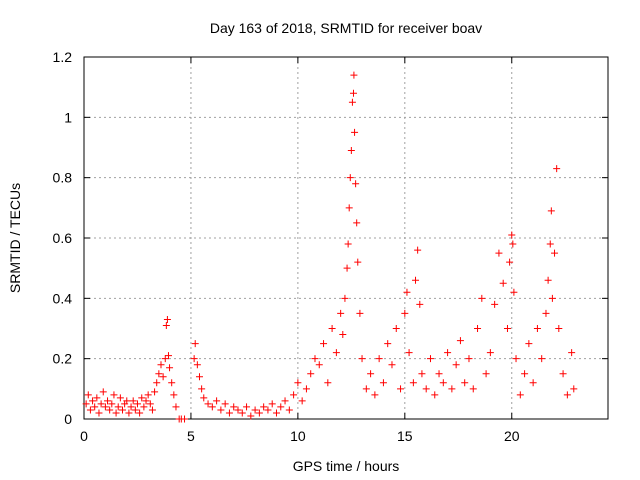 Image resolution: width=640 pixels, height=480 pixels. What do you see at coordinates (15, 238) in the screenshot?
I see `y-axis-label: SRMTID / TECUs` at bounding box center [15, 238].